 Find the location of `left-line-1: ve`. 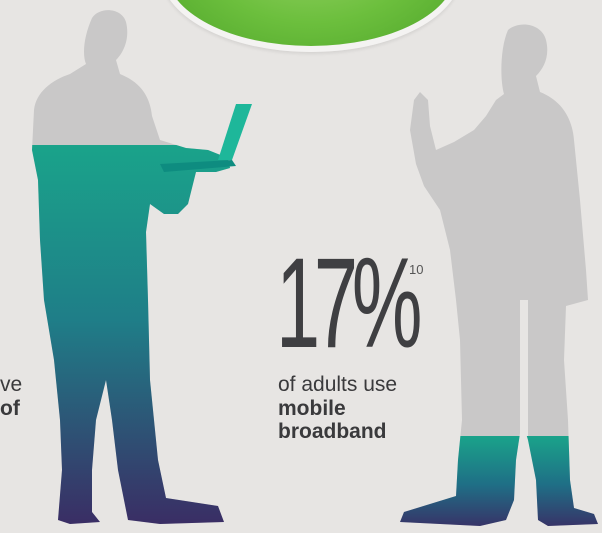

left-line-1: ve is located at coordinates (11, 384).